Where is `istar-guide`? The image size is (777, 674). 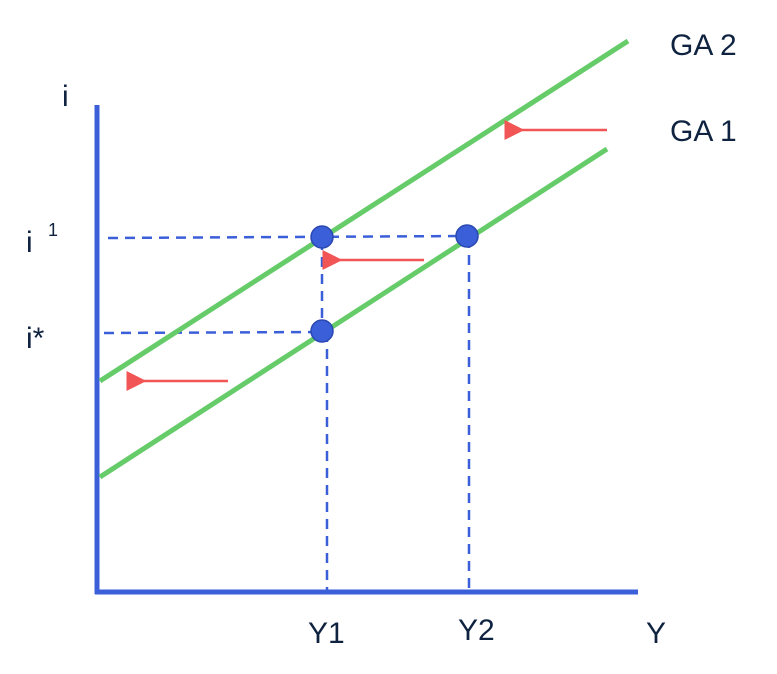 istar-guide is located at coordinates (213, 332).